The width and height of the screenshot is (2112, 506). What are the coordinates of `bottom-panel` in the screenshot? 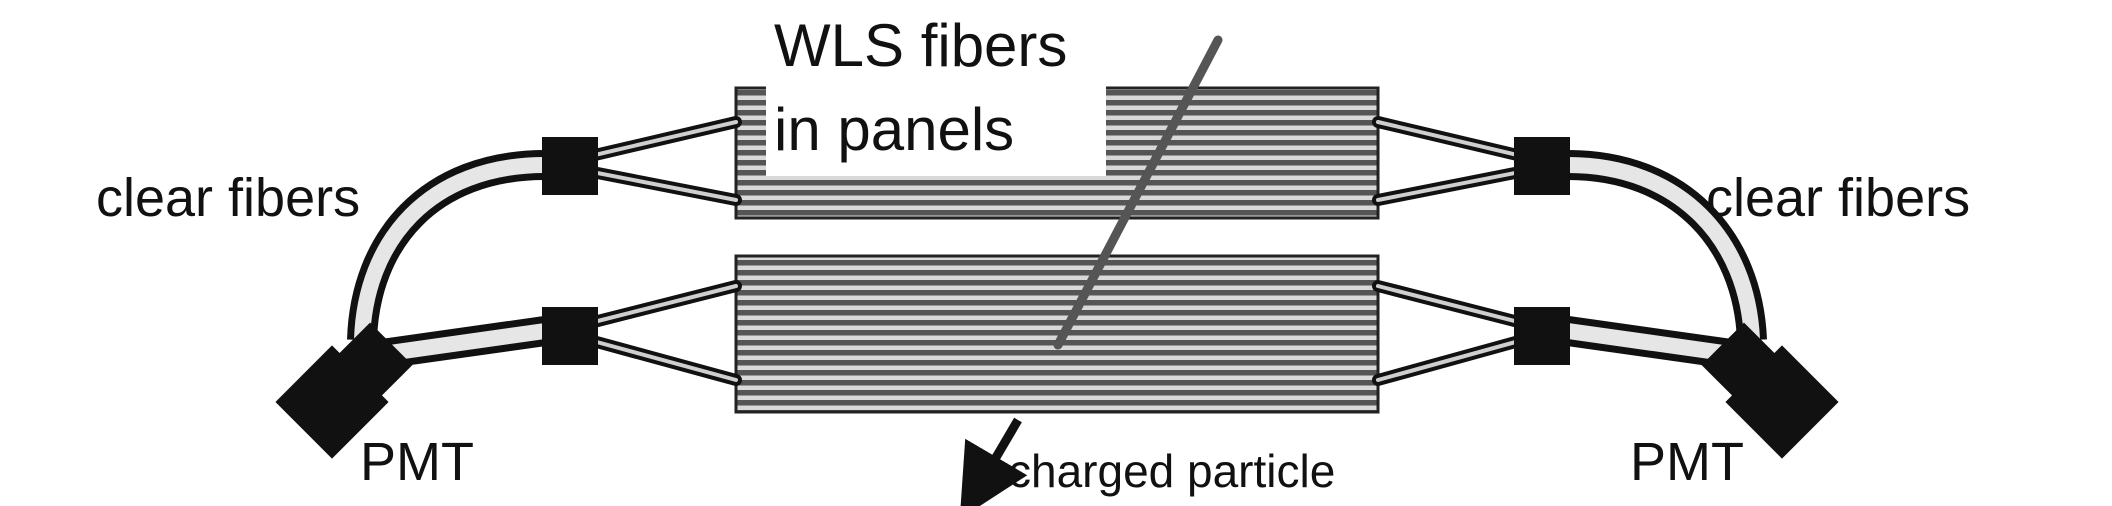 It's located at (1057, 334).